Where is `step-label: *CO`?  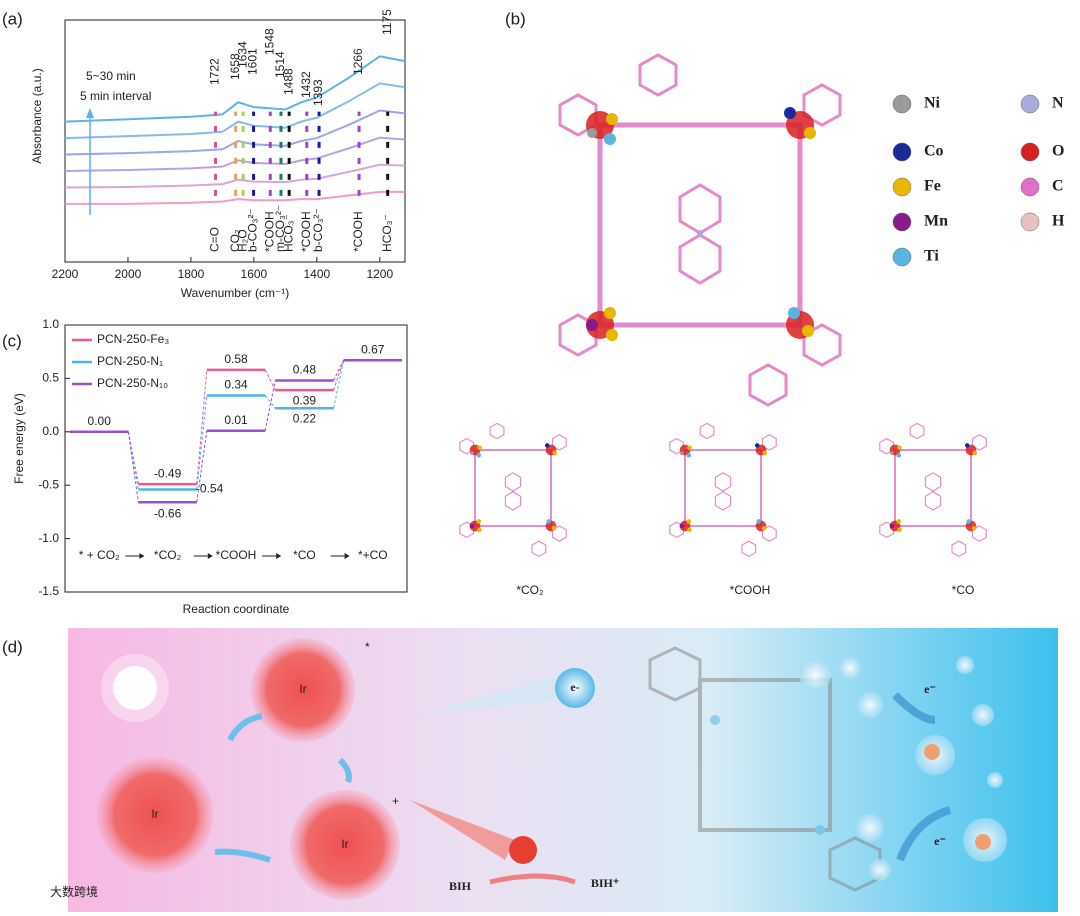
step-label: *CO is located at coordinates (304, 555).